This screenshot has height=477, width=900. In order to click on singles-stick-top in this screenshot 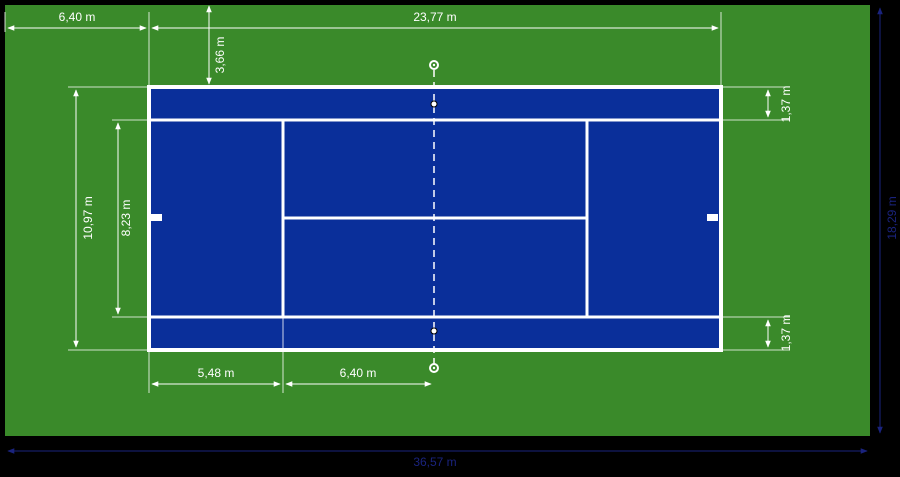, I will do `click(434, 104)`.